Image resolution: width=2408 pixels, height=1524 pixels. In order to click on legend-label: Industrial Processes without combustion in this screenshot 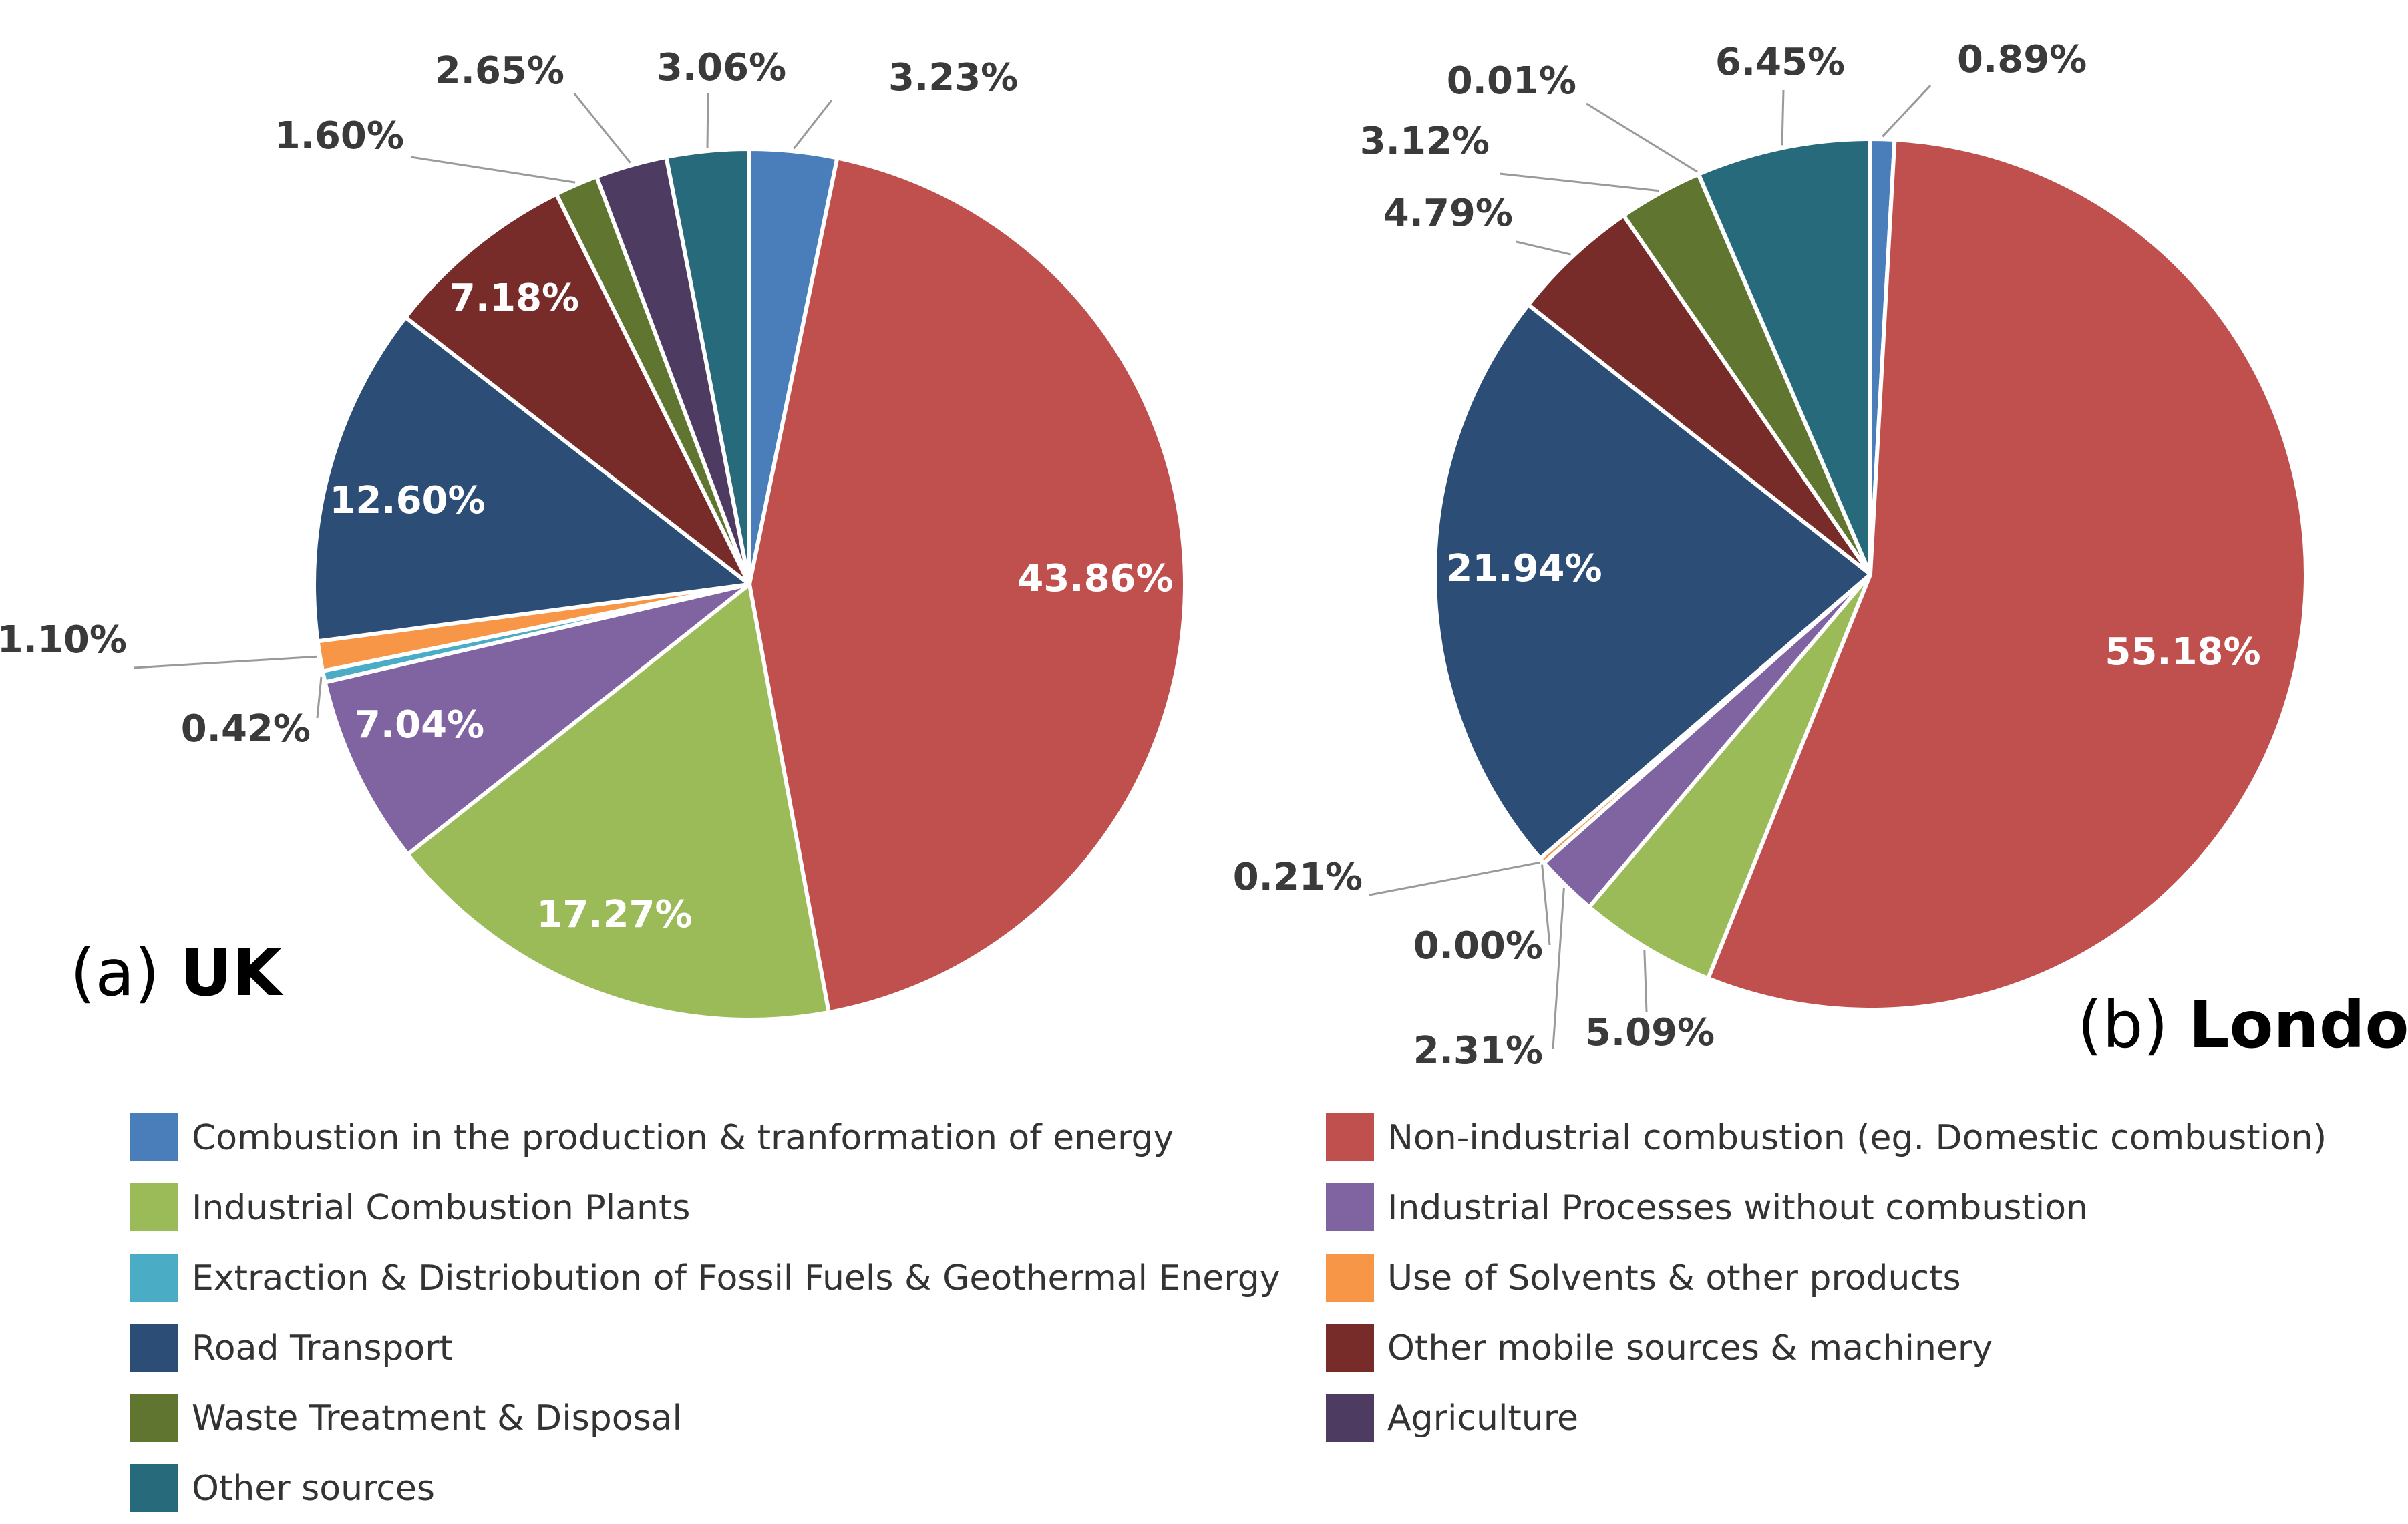, I will do `click(1737, 1208)`.